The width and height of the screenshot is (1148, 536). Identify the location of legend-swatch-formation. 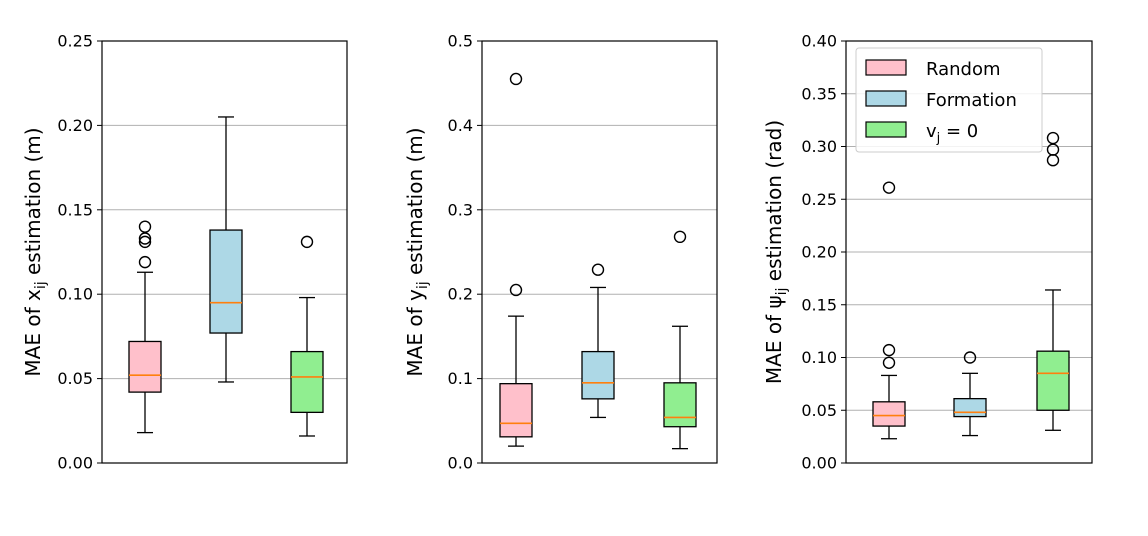
(886, 98).